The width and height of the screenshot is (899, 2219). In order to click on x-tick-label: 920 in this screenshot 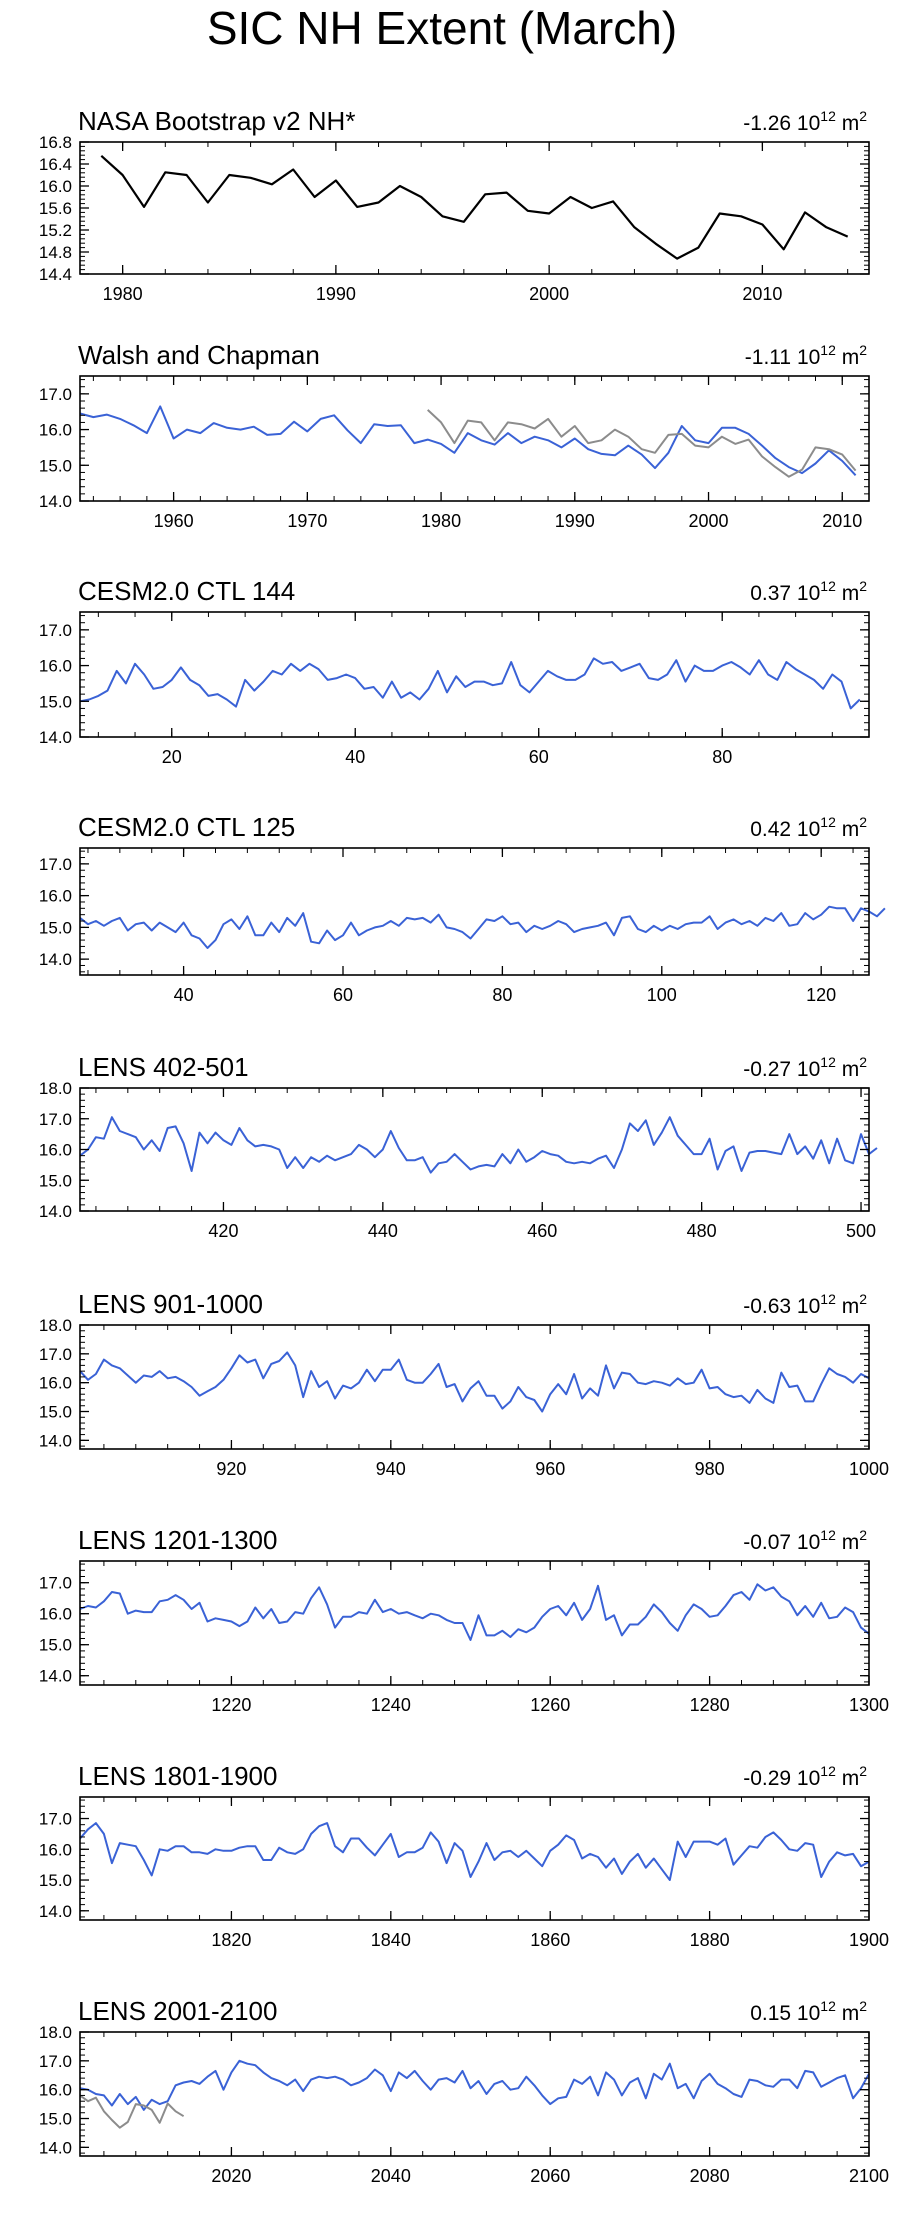, I will do `click(231, 1469)`.